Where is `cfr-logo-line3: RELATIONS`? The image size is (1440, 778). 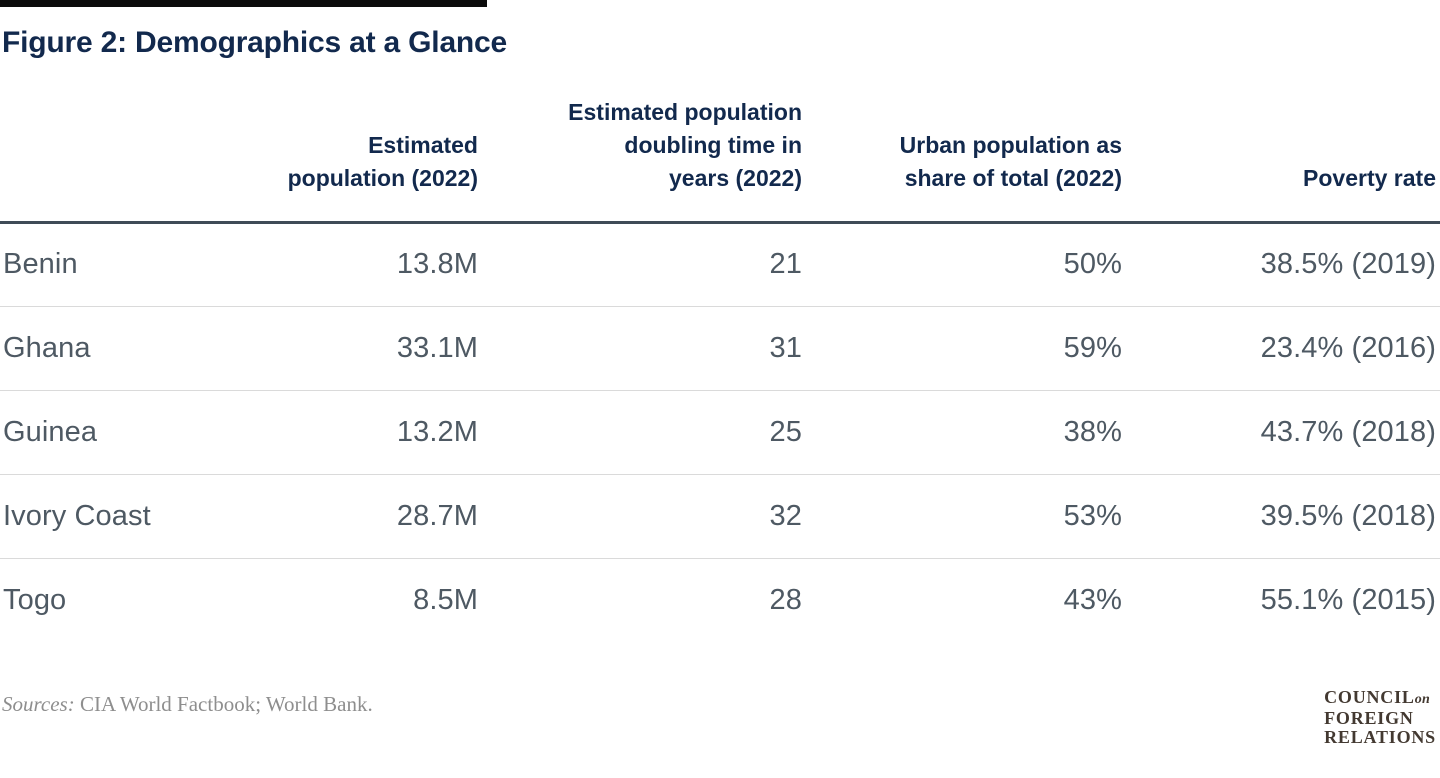 cfr-logo-line3: RELATIONS is located at coordinates (1380, 737).